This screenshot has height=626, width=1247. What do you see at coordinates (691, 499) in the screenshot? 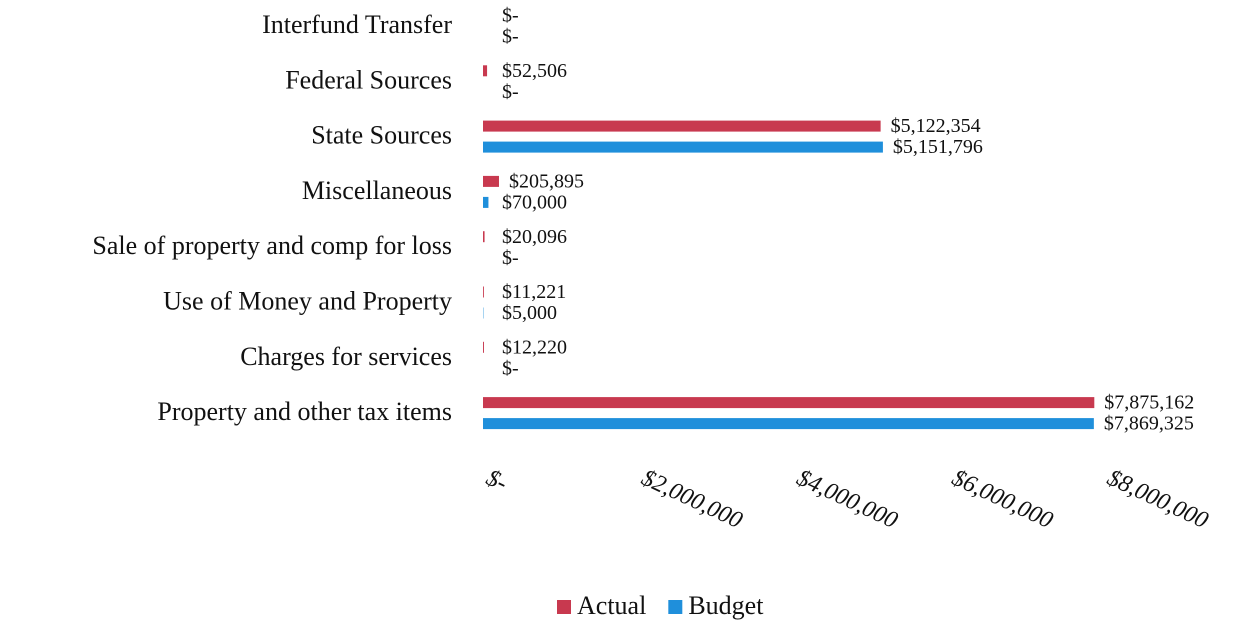
I see `x-tick-label: $2,000,000` at bounding box center [691, 499].